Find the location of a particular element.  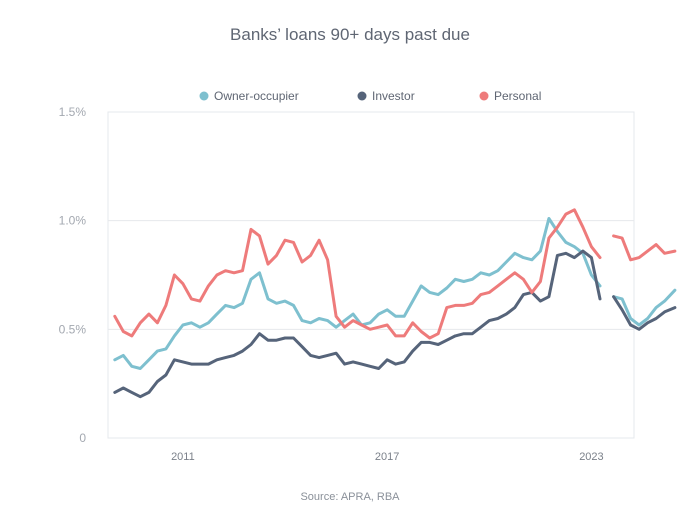

y-tick-label: 0.5% is located at coordinates (73, 329).